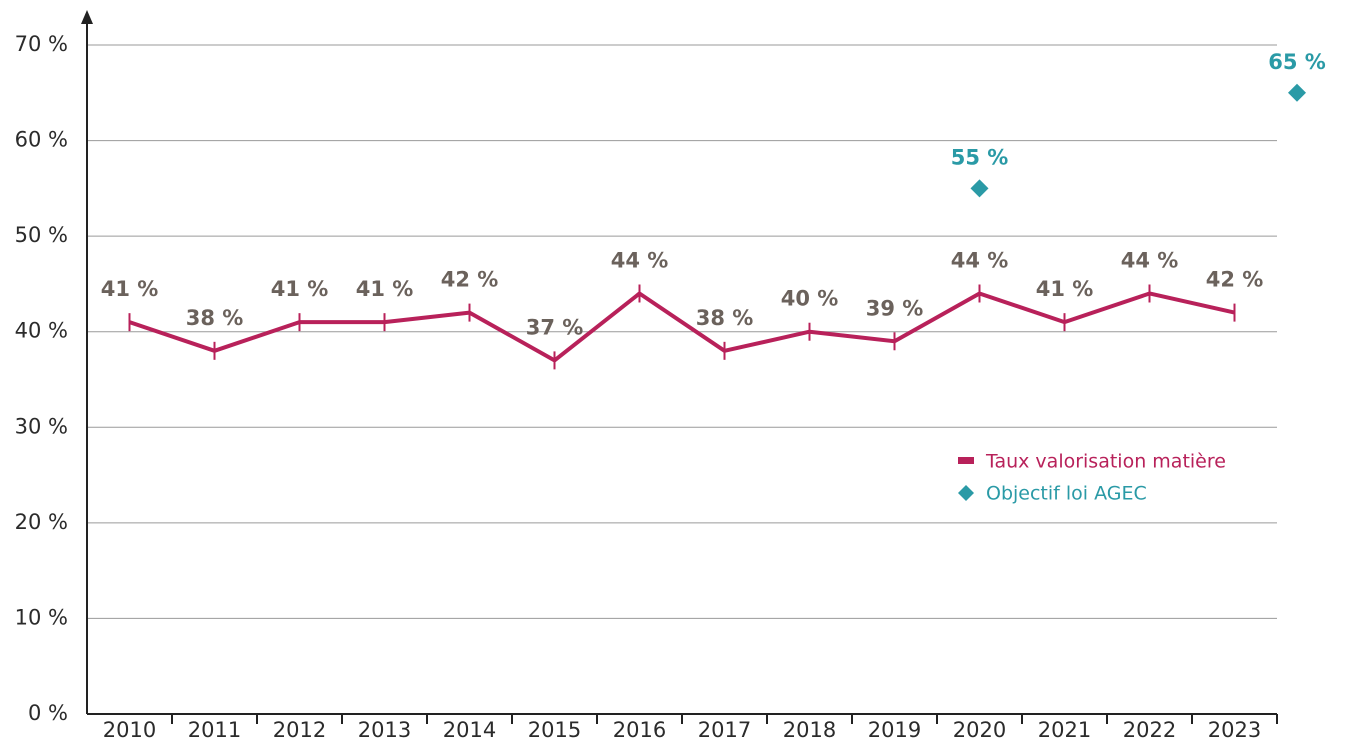 The width and height of the screenshot is (1355, 746). Describe the element at coordinates (41, 331) in the screenshot. I see `y-tick-label: 40 %` at that location.